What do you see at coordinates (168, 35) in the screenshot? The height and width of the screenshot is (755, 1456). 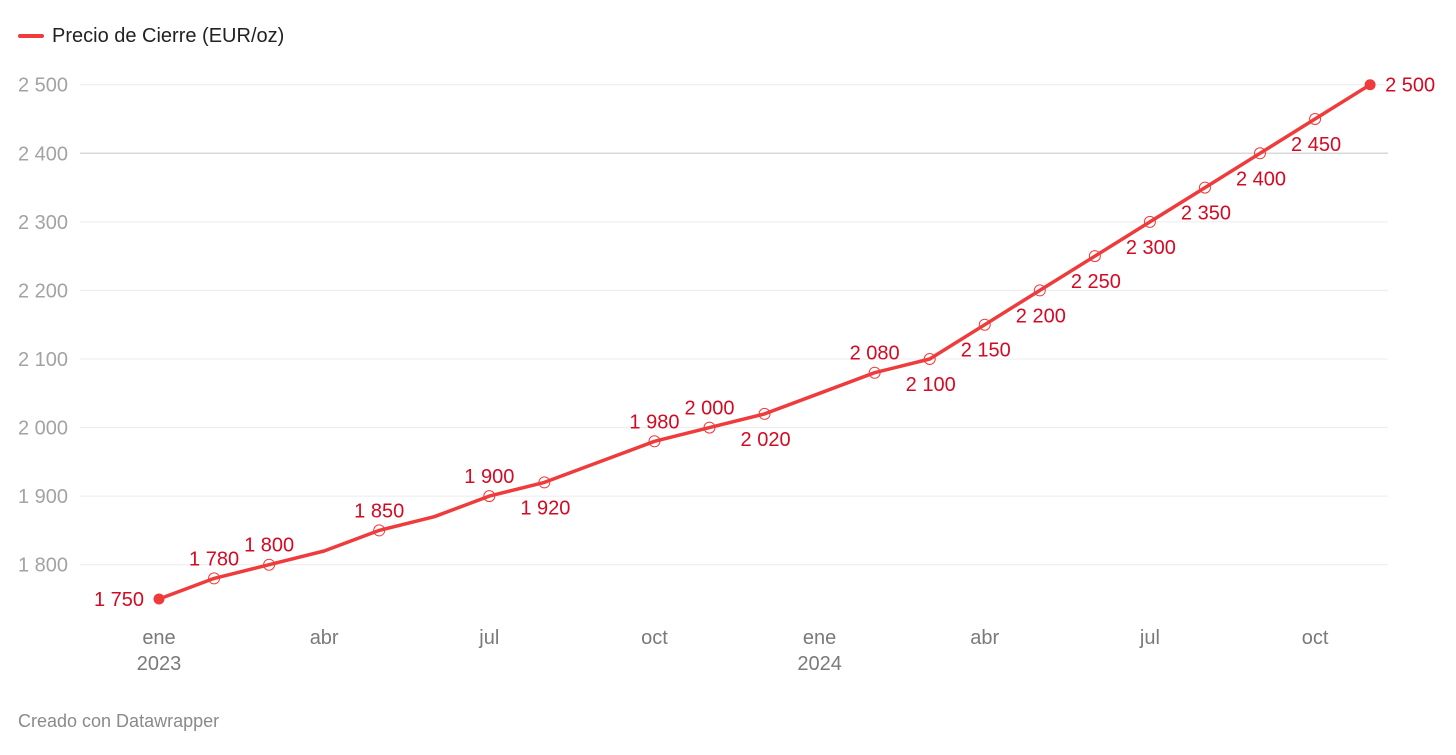 I see `legend-label: Precio de Cierre (EUR/oz)` at bounding box center [168, 35].